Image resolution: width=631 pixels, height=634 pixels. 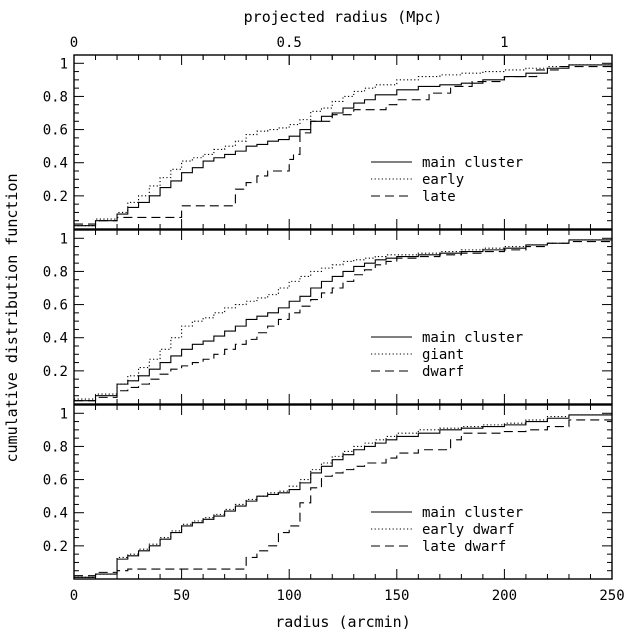 I want to click on top-axis: projected radius (Mpc) 0 0.5 1, so click(x=330, y=36).